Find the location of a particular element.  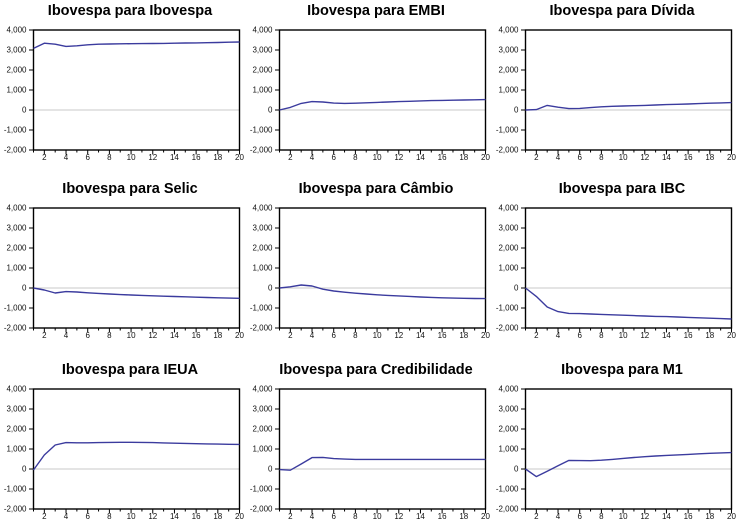

chart-title: Ibovespa para EMBI is located at coordinates (376, 11).